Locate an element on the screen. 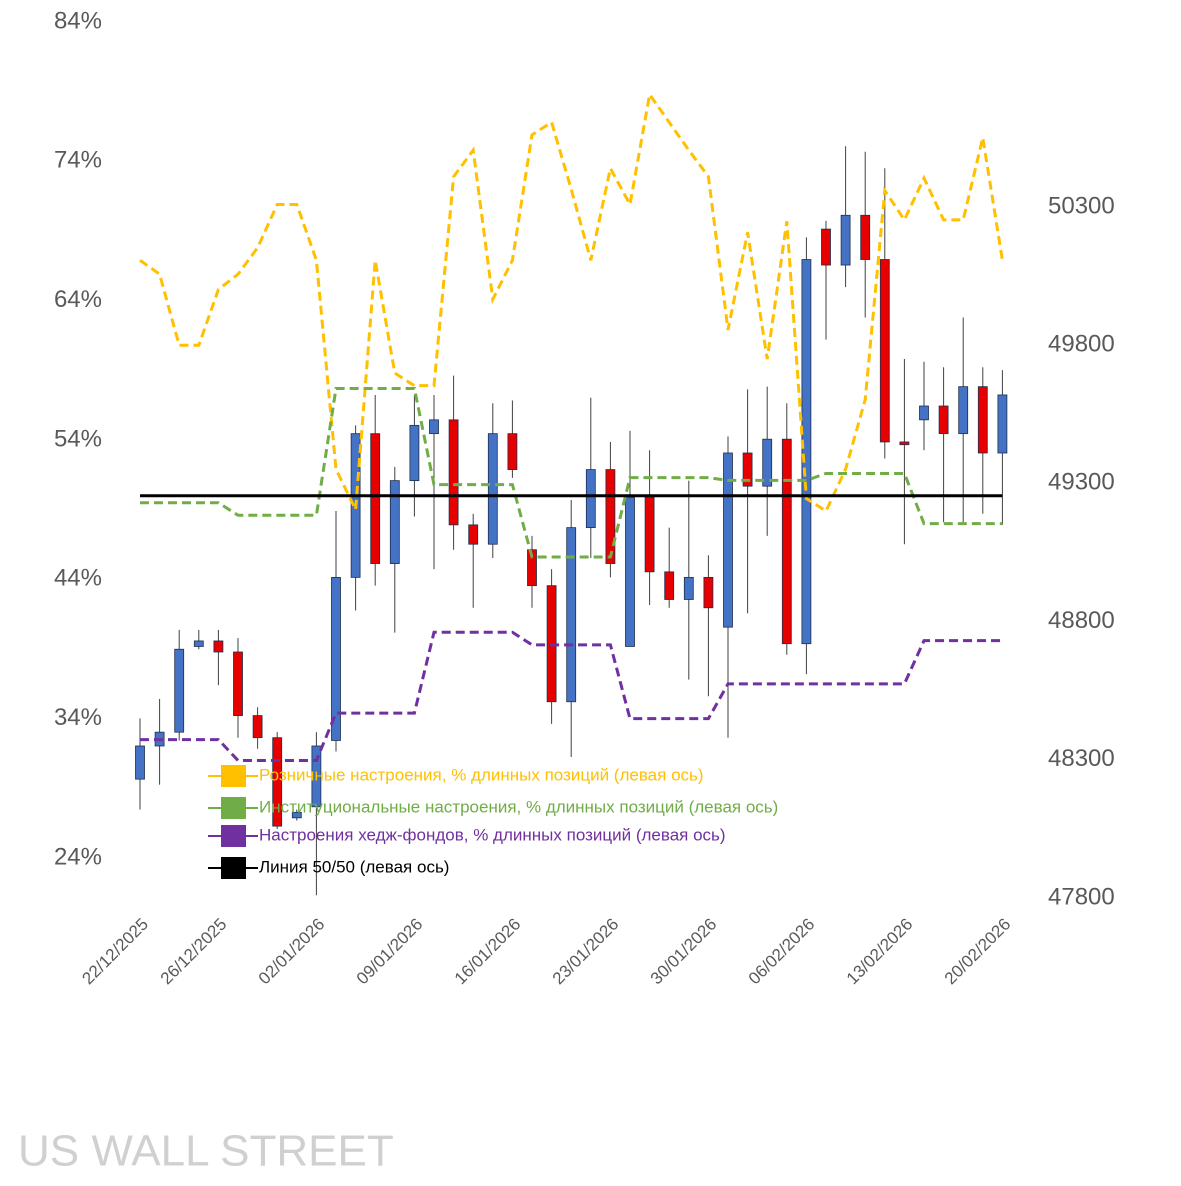  y2-tick-label: 49800 is located at coordinates (1081, 344).